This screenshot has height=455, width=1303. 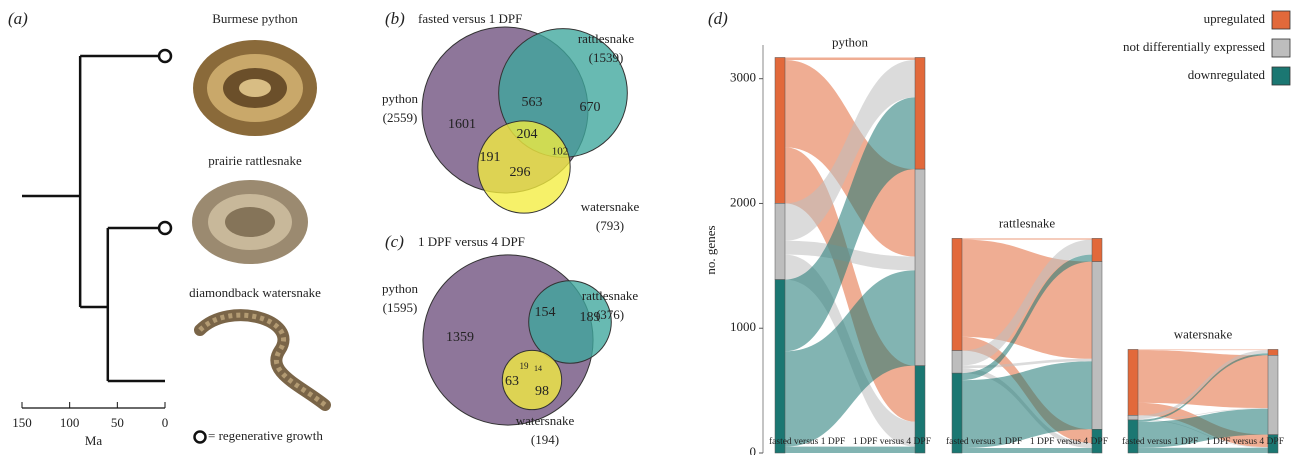 What do you see at coordinates (1027, 222) in the screenshot?
I see `group-name: rattlesnake` at bounding box center [1027, 222].